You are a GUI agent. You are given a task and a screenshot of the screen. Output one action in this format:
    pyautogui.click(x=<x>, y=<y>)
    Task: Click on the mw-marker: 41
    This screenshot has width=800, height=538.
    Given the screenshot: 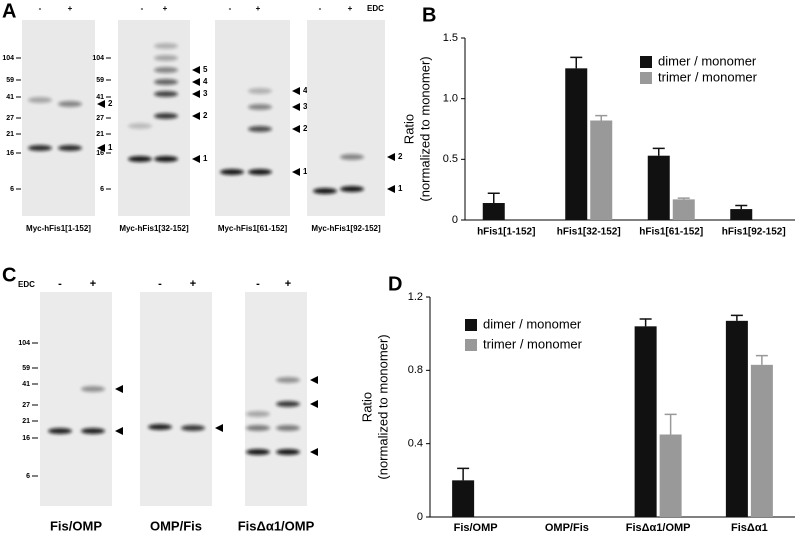 What is the action you would take?
    pyautogui.click(x=100, y=97)
    